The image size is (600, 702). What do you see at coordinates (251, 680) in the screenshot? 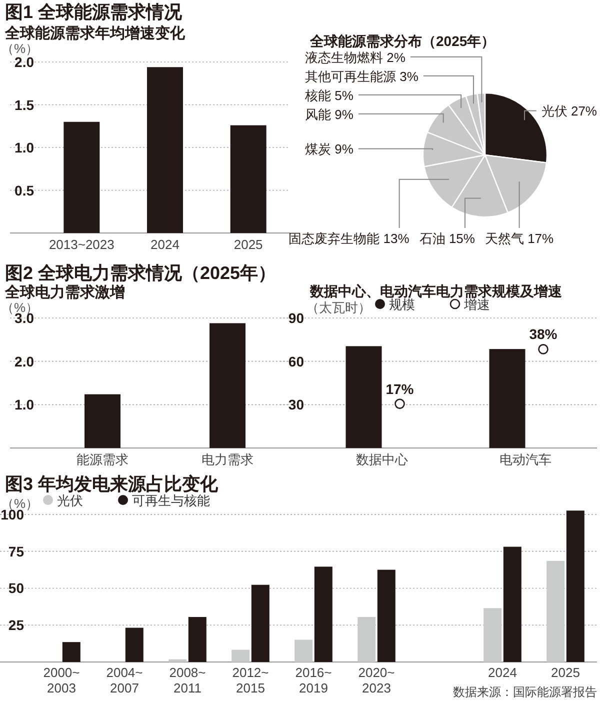
I see `x-tick-label: 2012~ 2015` at bounding box center [251, 680].